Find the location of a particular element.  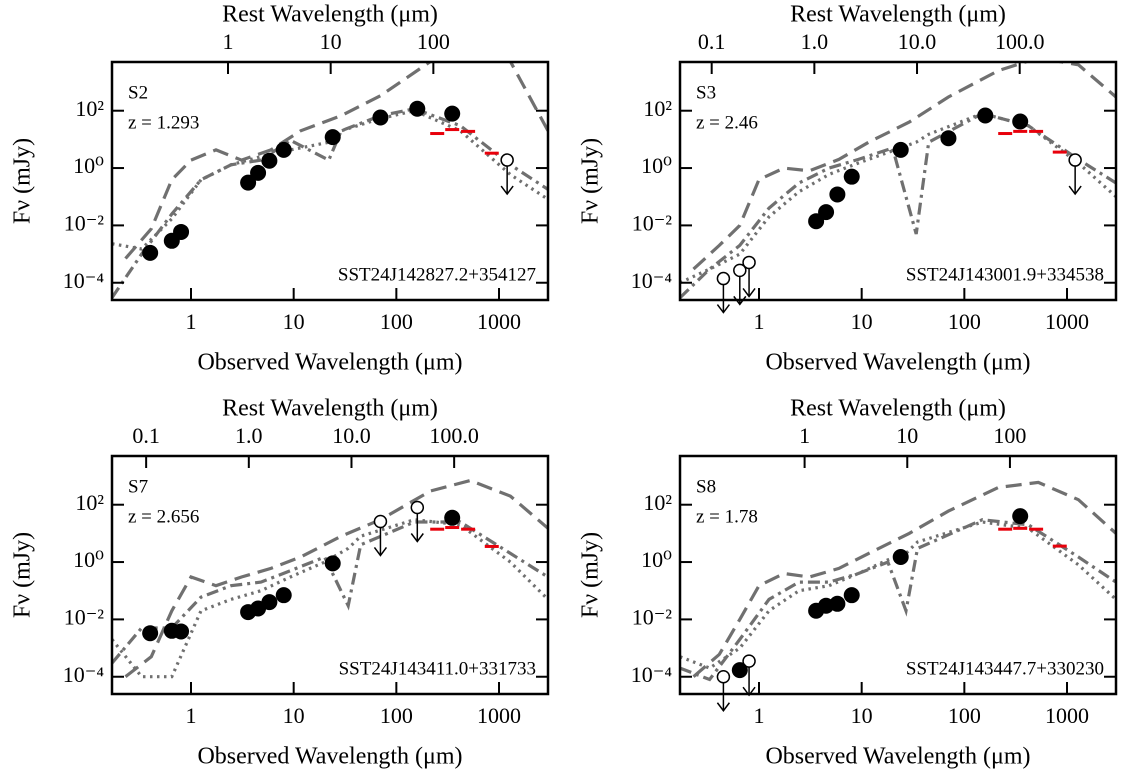

x-tick-label: 1 is located at coordinates (191, 321).